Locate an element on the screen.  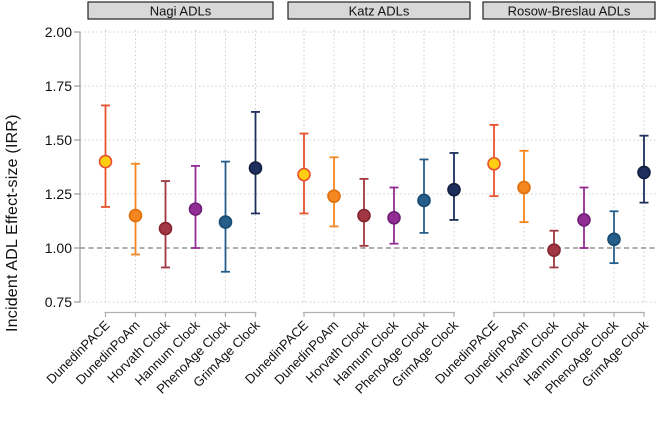
panel-header-box-rosow-breslau-adls is located at coordinates (569, 10).